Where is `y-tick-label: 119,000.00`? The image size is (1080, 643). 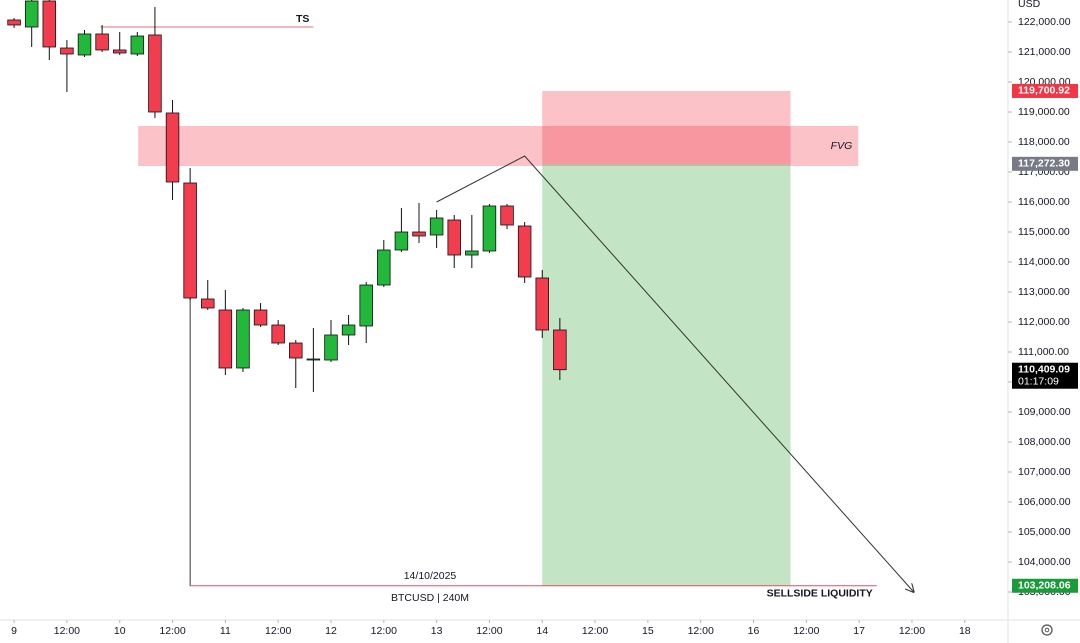
y-tick-label: 119,000.00 is located at coordinates (1044, 112).